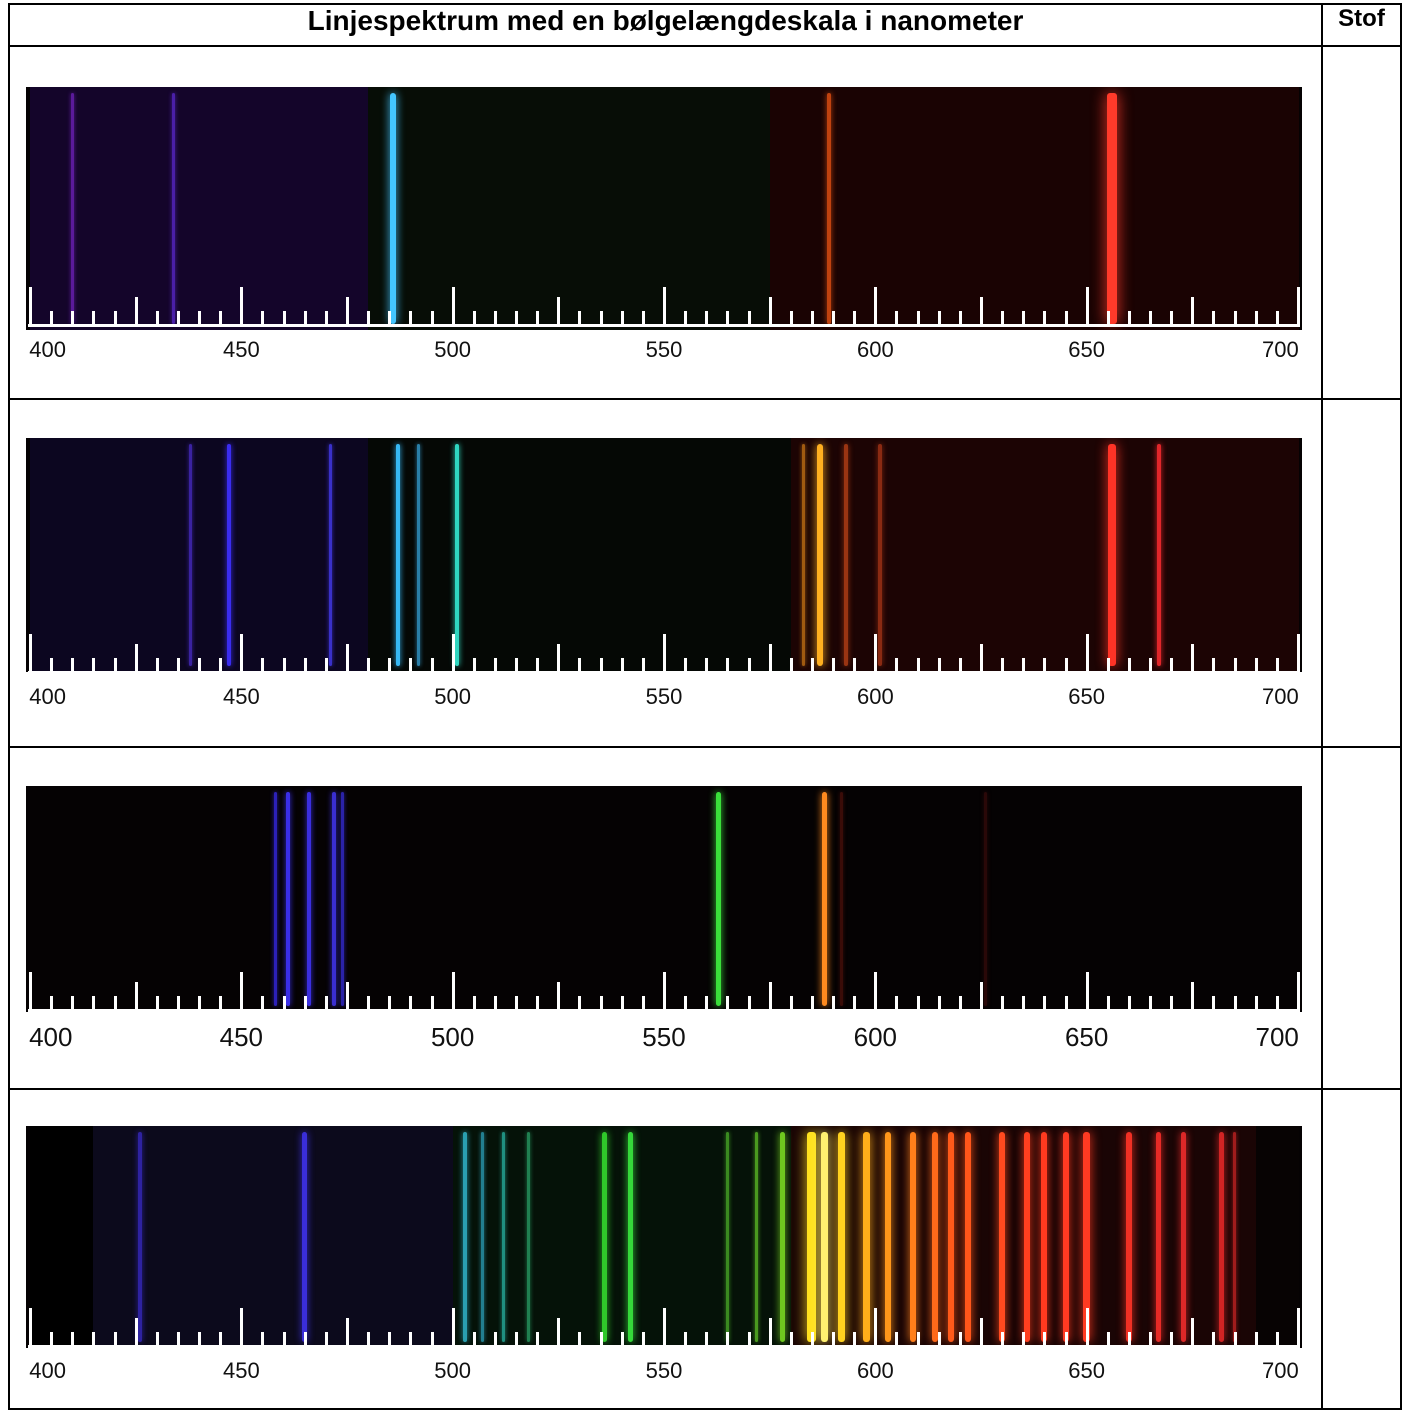  Describe the element at coordinates (343, 899) in the screenshot. I see `emission-line-474nm` at that location.